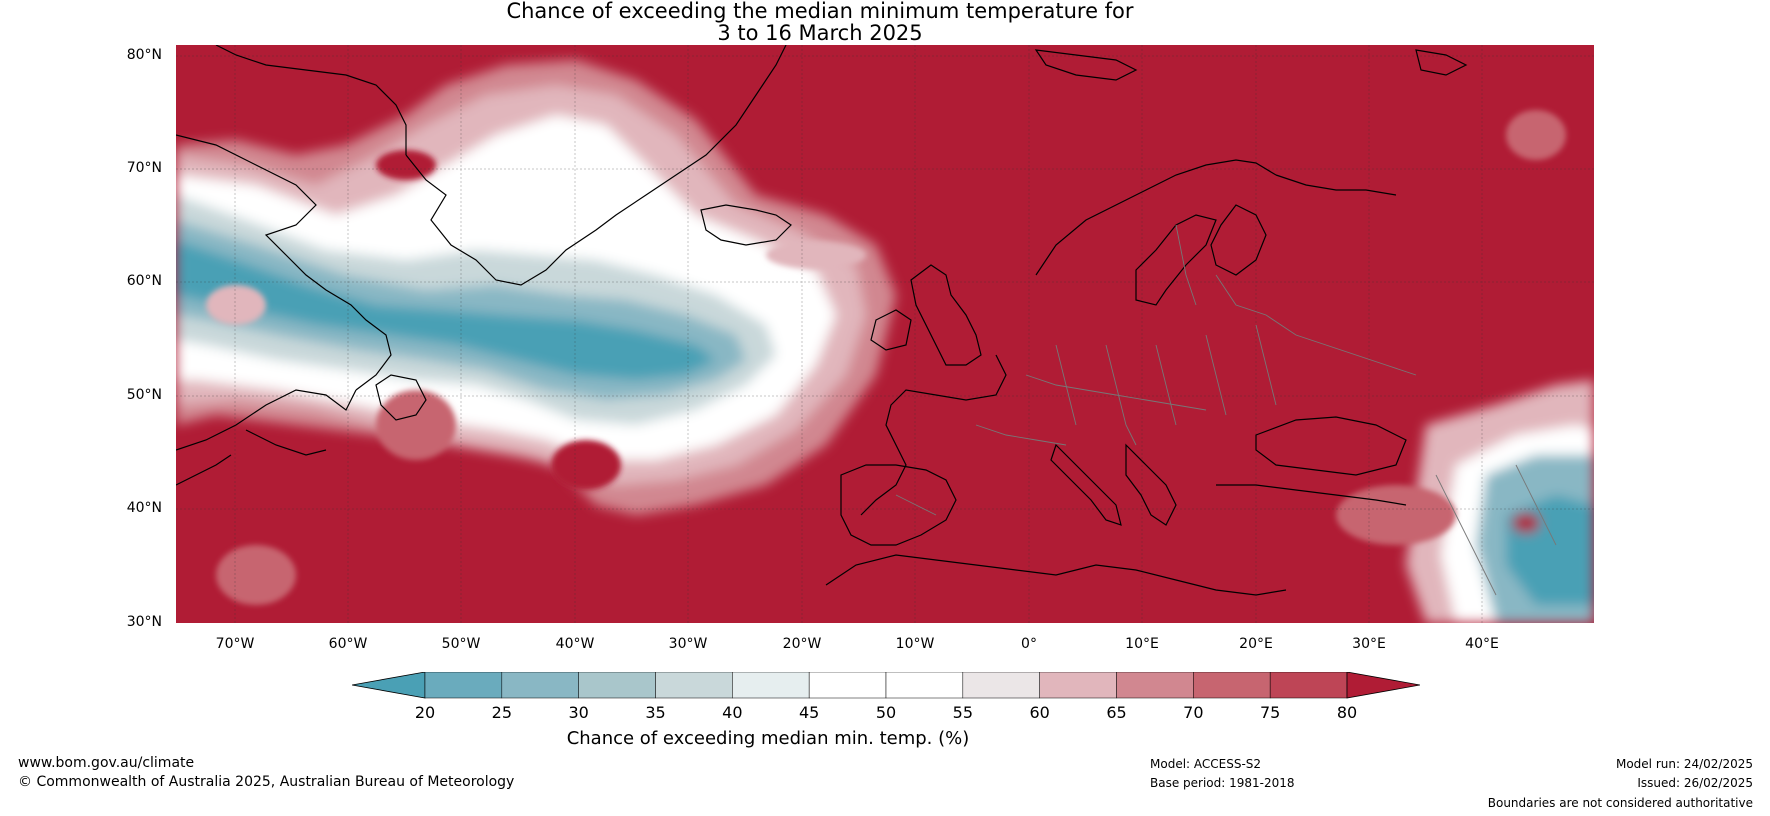 This screenshot has height=816, width=1770. Describe the element at coordinates (1270, 712) in the screenshot. I see `colorbar-tick-label: 75` at that location.